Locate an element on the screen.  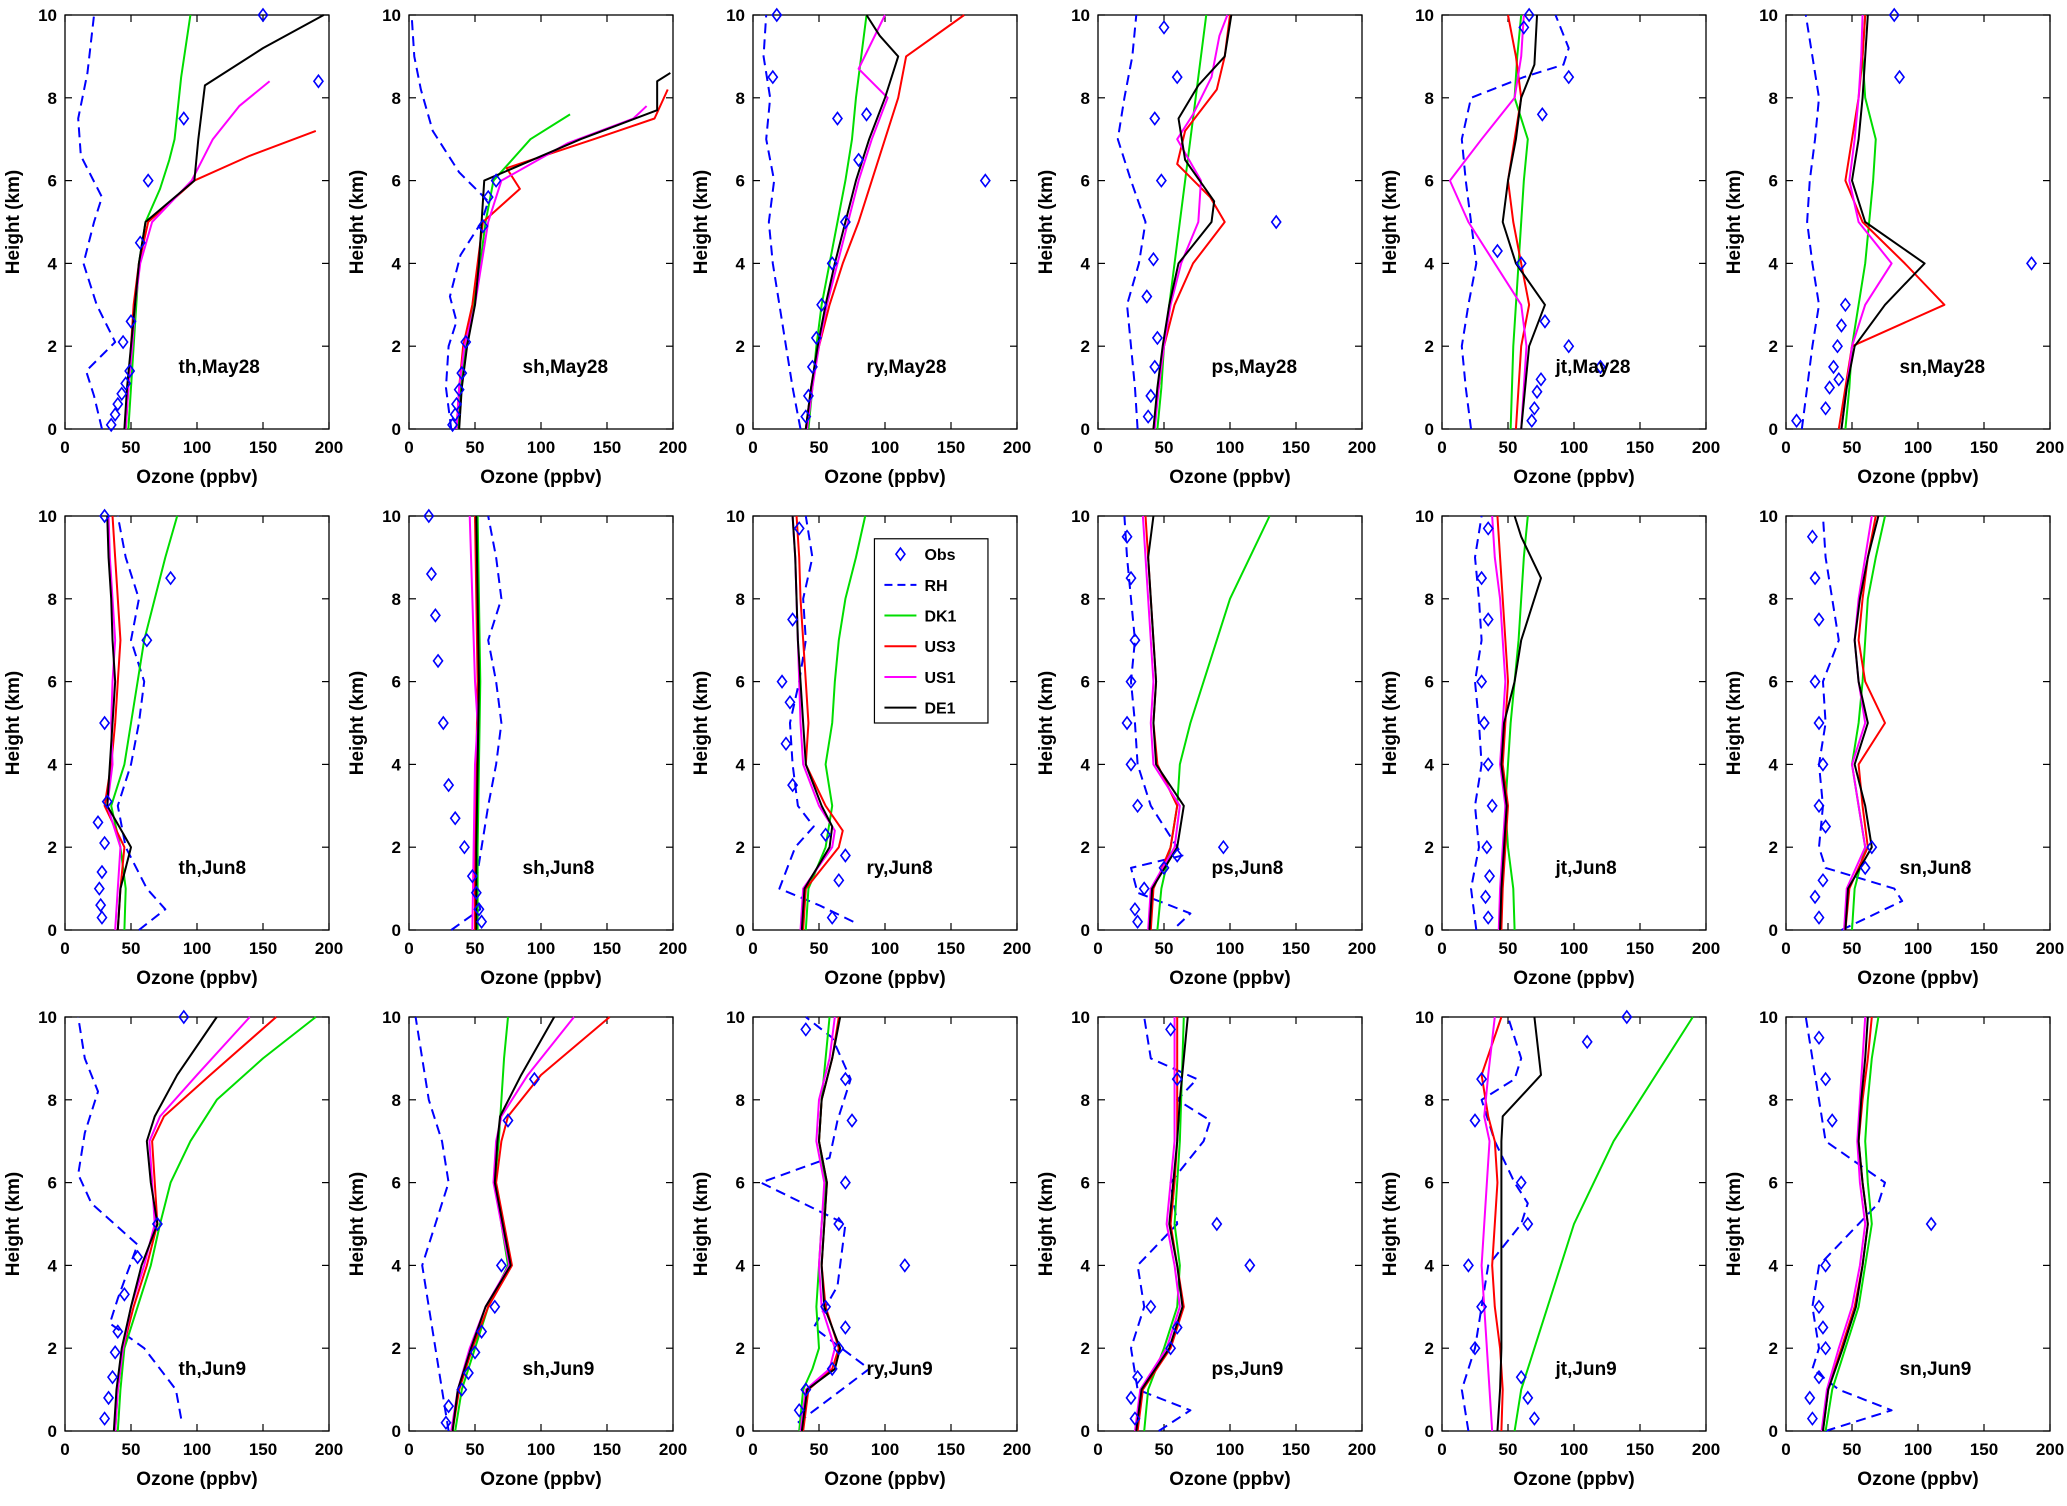
panel-label: sn,Jun9 is located at coordinates (1935, 1369).